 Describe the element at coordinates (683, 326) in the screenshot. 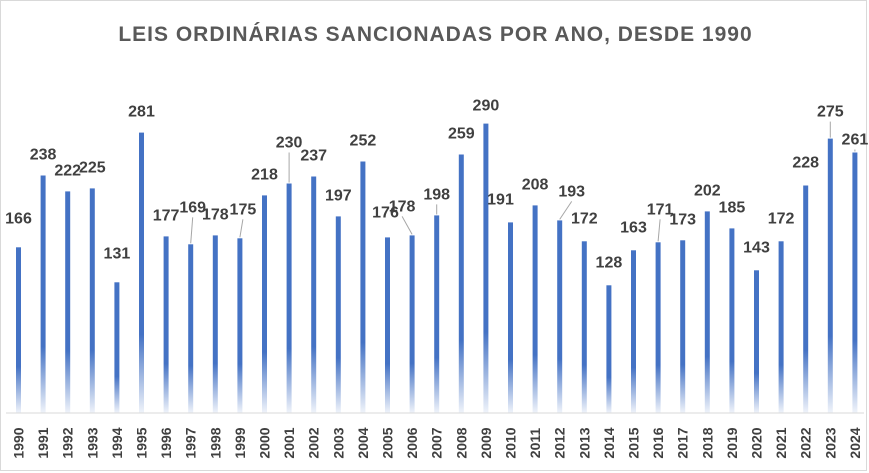

I see `bar-2017` at that location.